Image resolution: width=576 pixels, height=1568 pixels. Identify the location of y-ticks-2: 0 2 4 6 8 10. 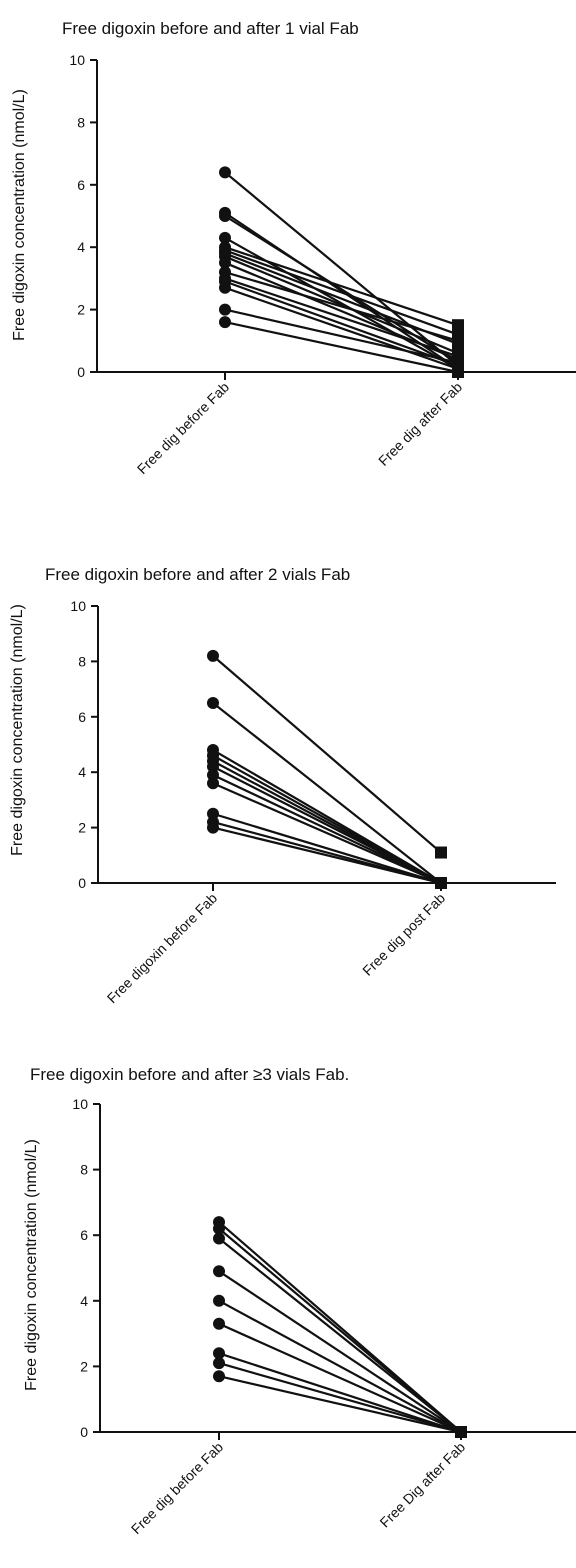
(84, 744).